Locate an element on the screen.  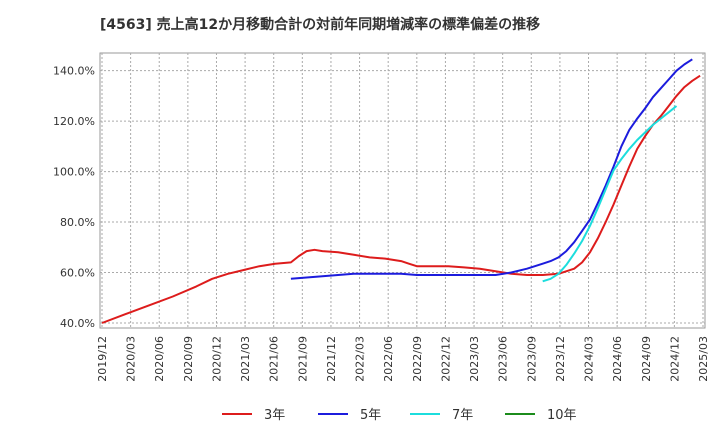
x-tick-label: 2019/12 is located at coordinates (102, 359).